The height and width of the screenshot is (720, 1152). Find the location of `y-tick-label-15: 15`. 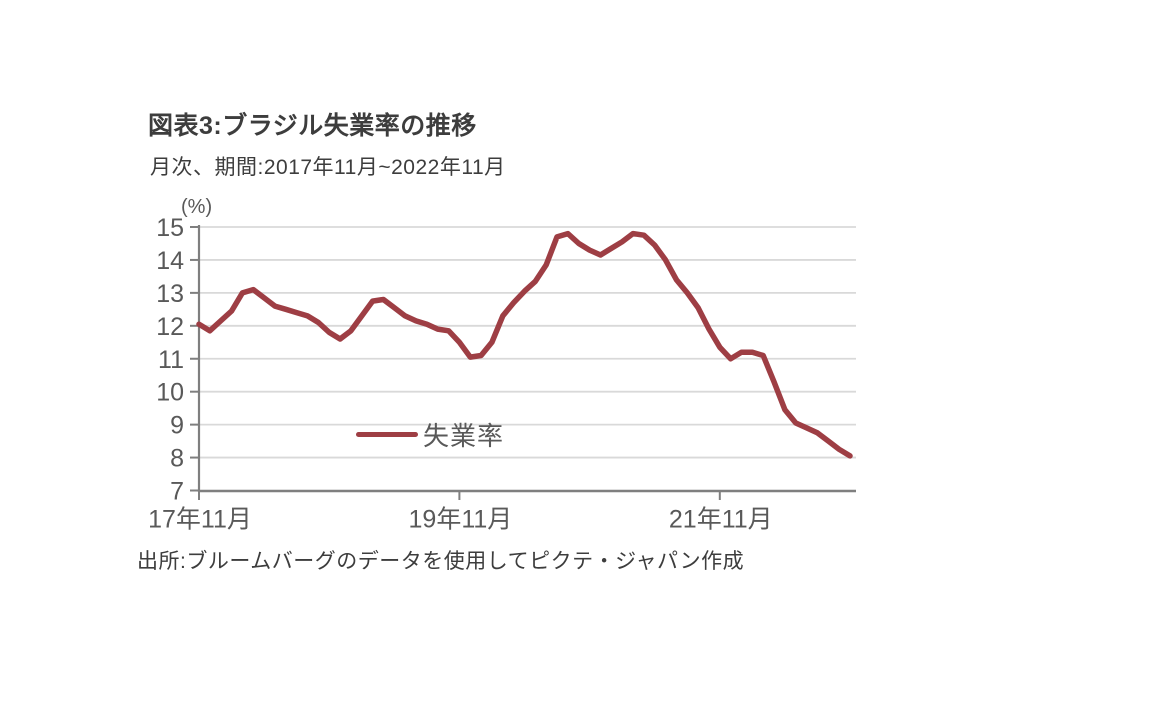

y-tick-label-15: 15 is located at coordinates (170, 228).